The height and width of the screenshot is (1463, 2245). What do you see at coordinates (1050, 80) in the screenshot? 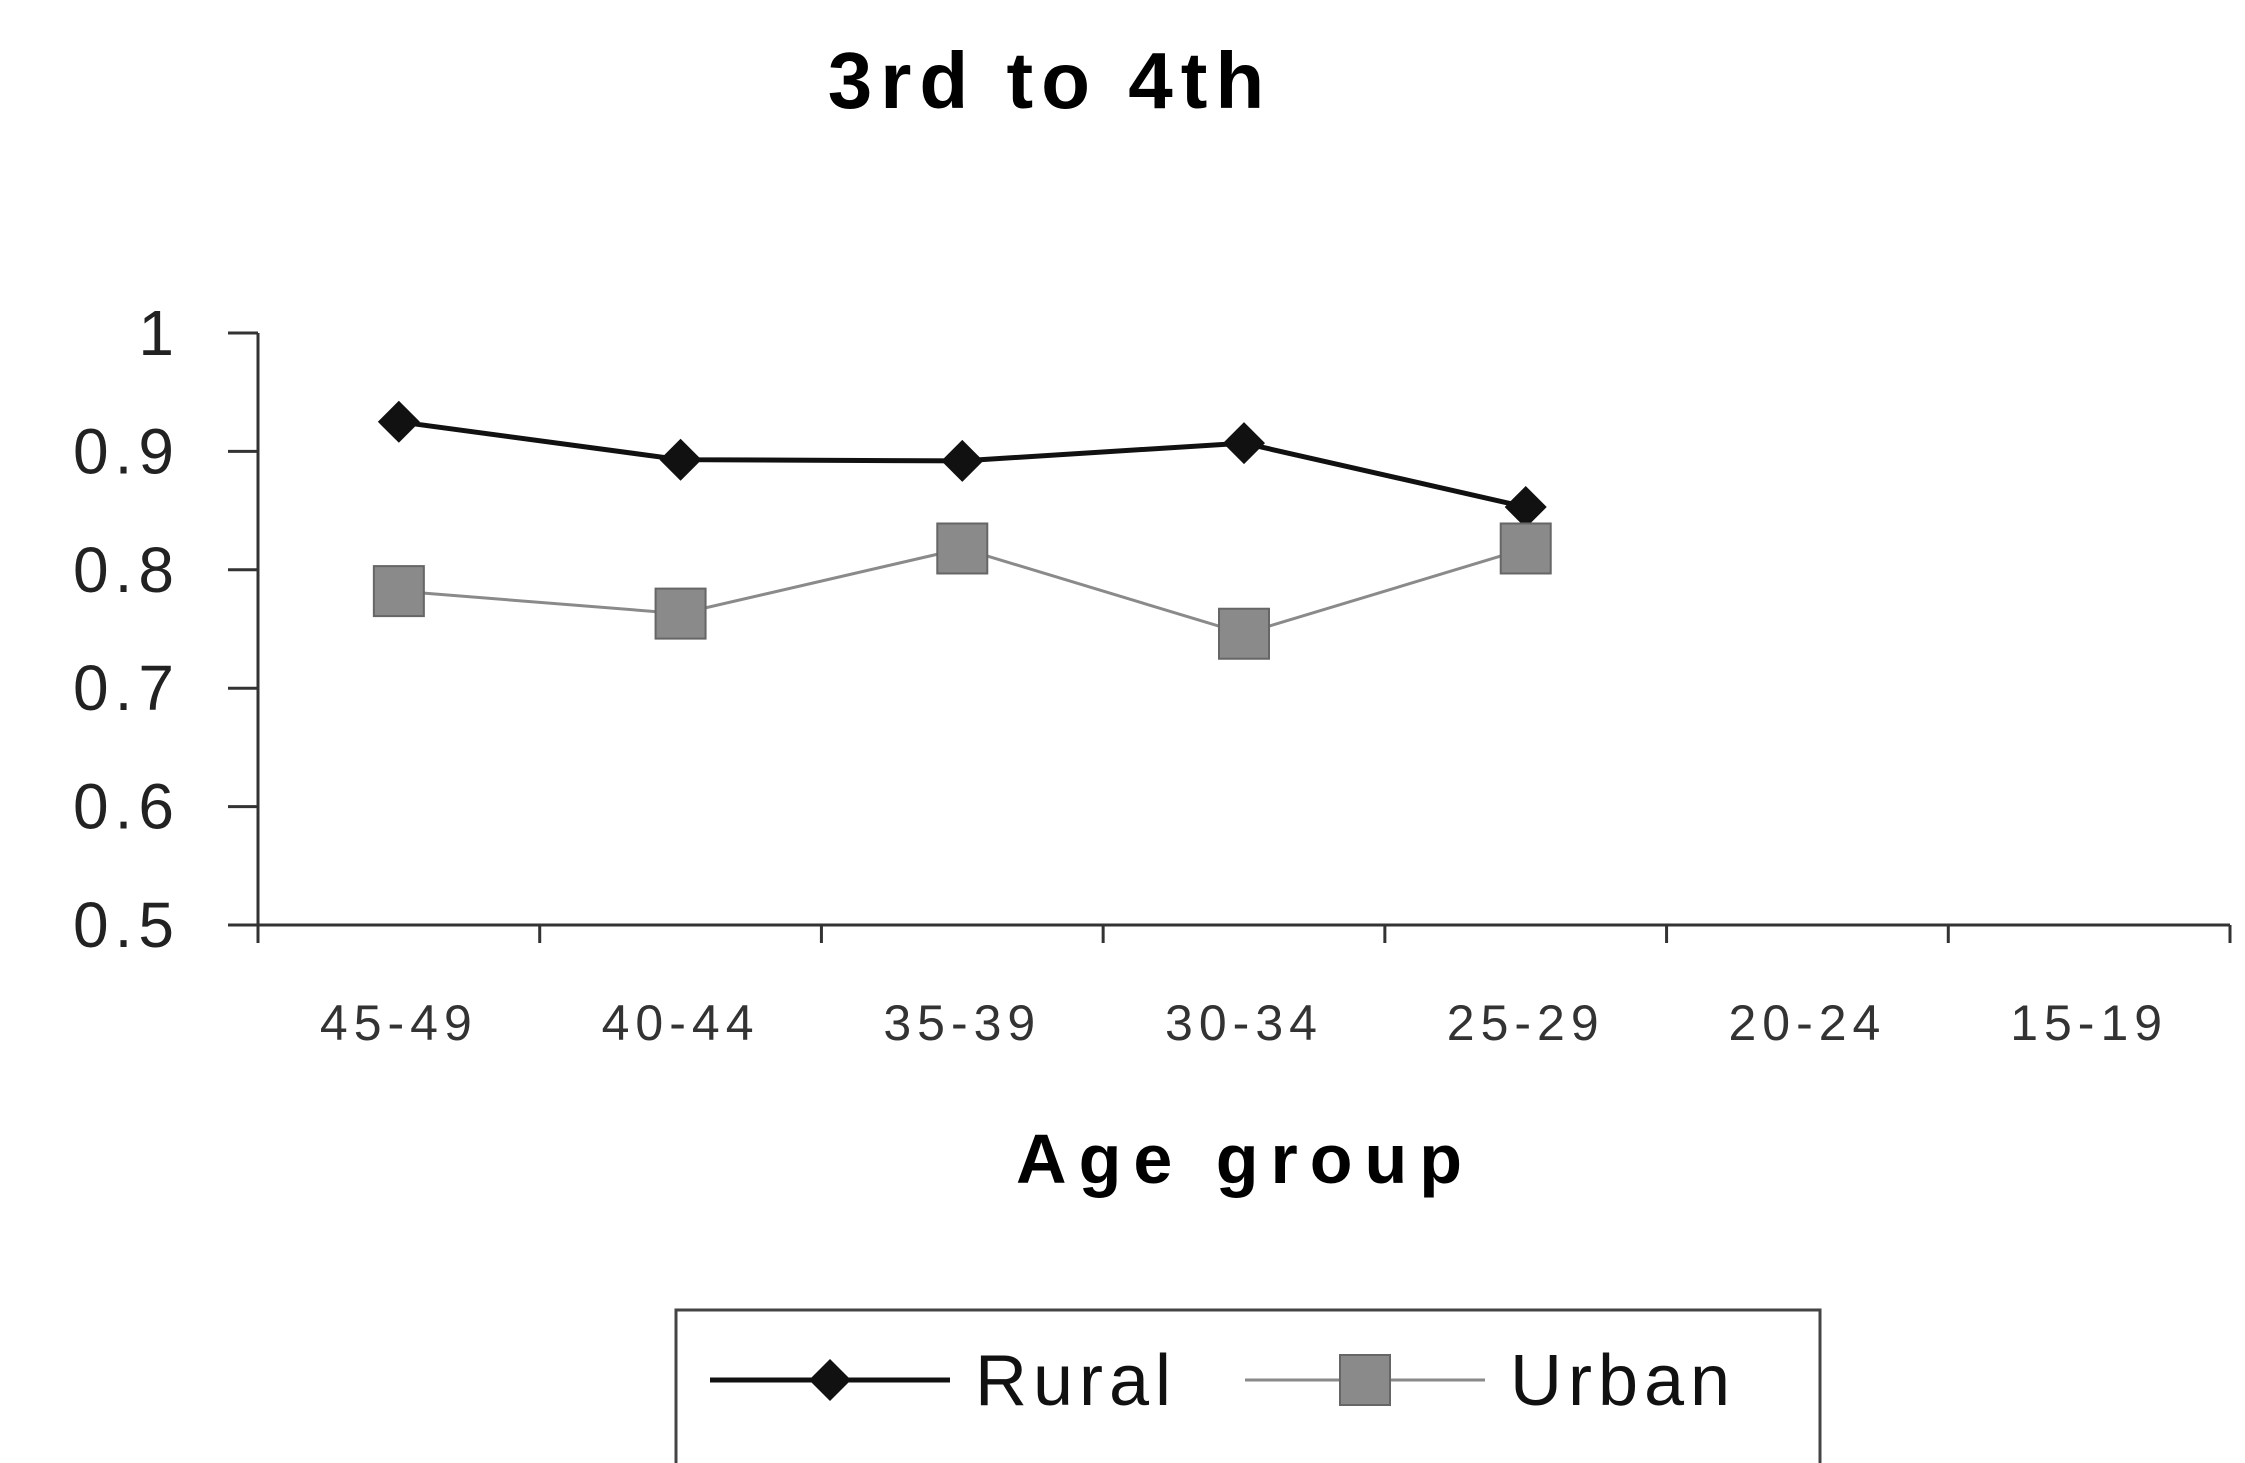
I see `chart-title: 3rd to 4th` at bounding box center [1050, 80].